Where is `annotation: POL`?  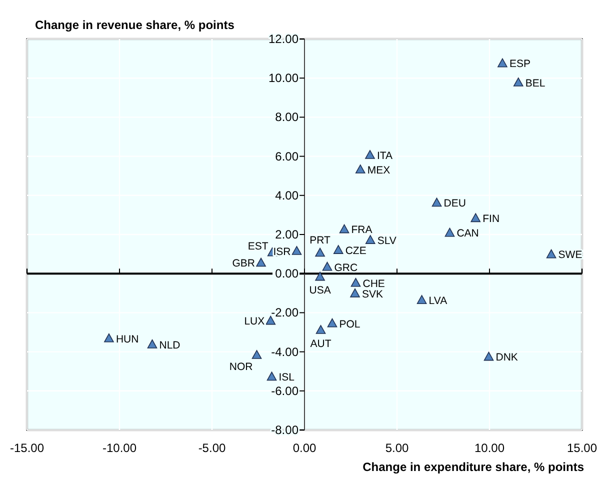 annotation: POL is located at coordinates (349, 324).